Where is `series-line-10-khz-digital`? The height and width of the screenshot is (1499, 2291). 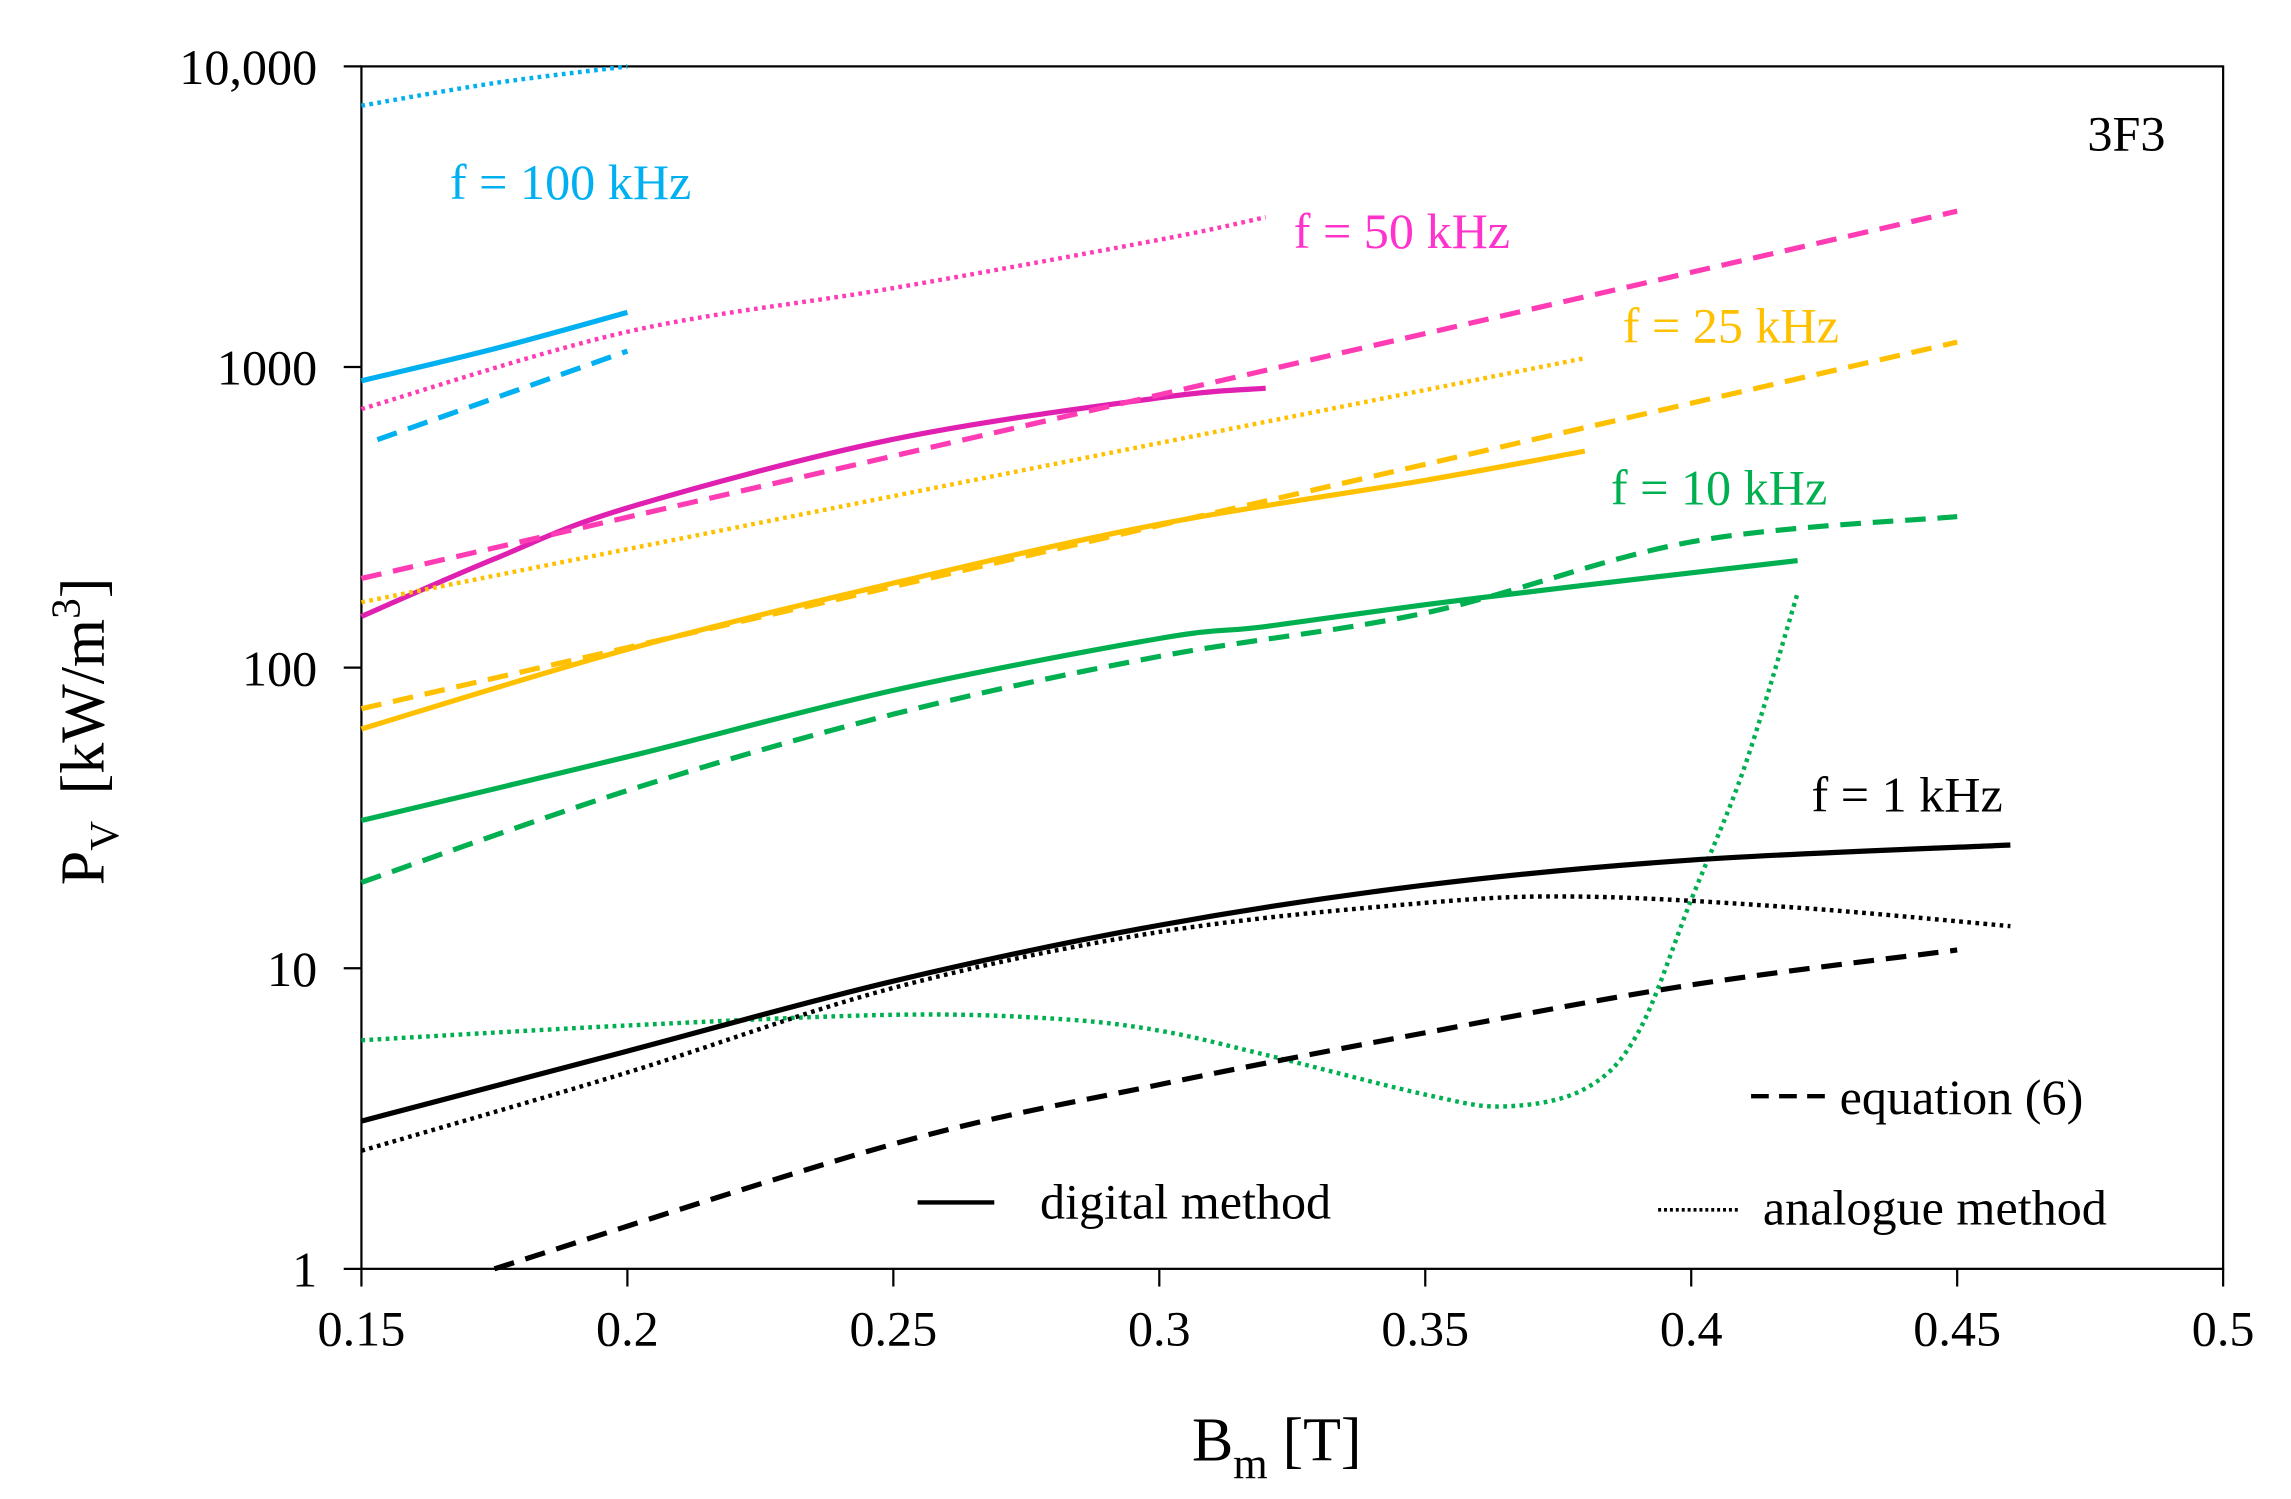
series-line-10-khz-digital is located at coordinates (1079, 691).